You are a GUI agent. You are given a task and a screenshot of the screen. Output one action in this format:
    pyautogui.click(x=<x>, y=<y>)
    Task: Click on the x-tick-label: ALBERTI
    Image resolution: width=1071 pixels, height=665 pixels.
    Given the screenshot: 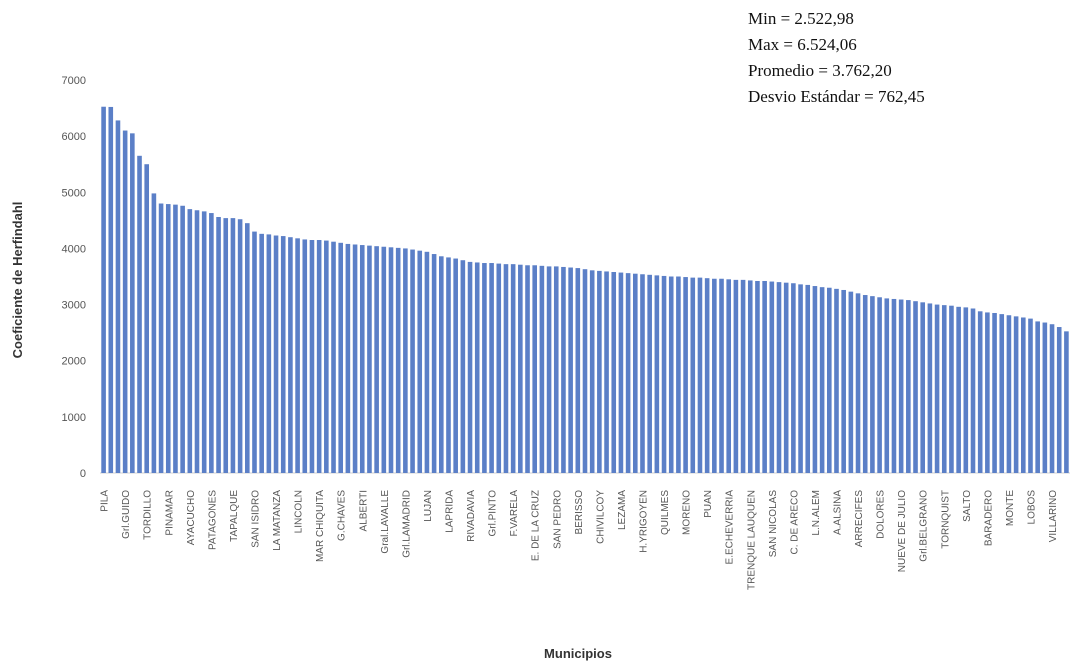 What is the action you would take?
    pyautogui.click(x=363, y=511)
    